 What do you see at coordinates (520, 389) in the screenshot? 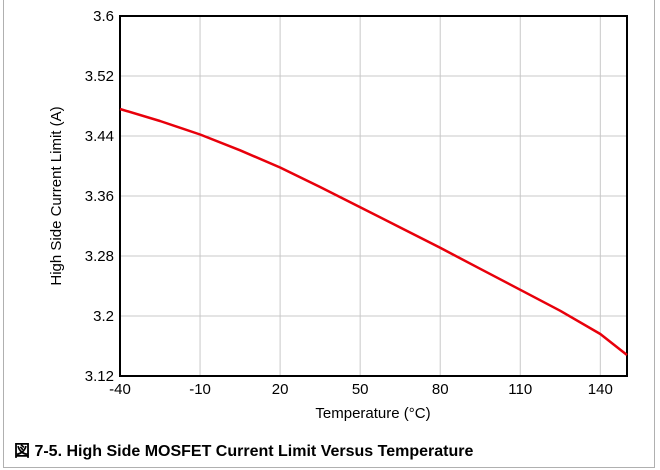
I see `x-tick-label: 110` at bounding box center [520, 389].